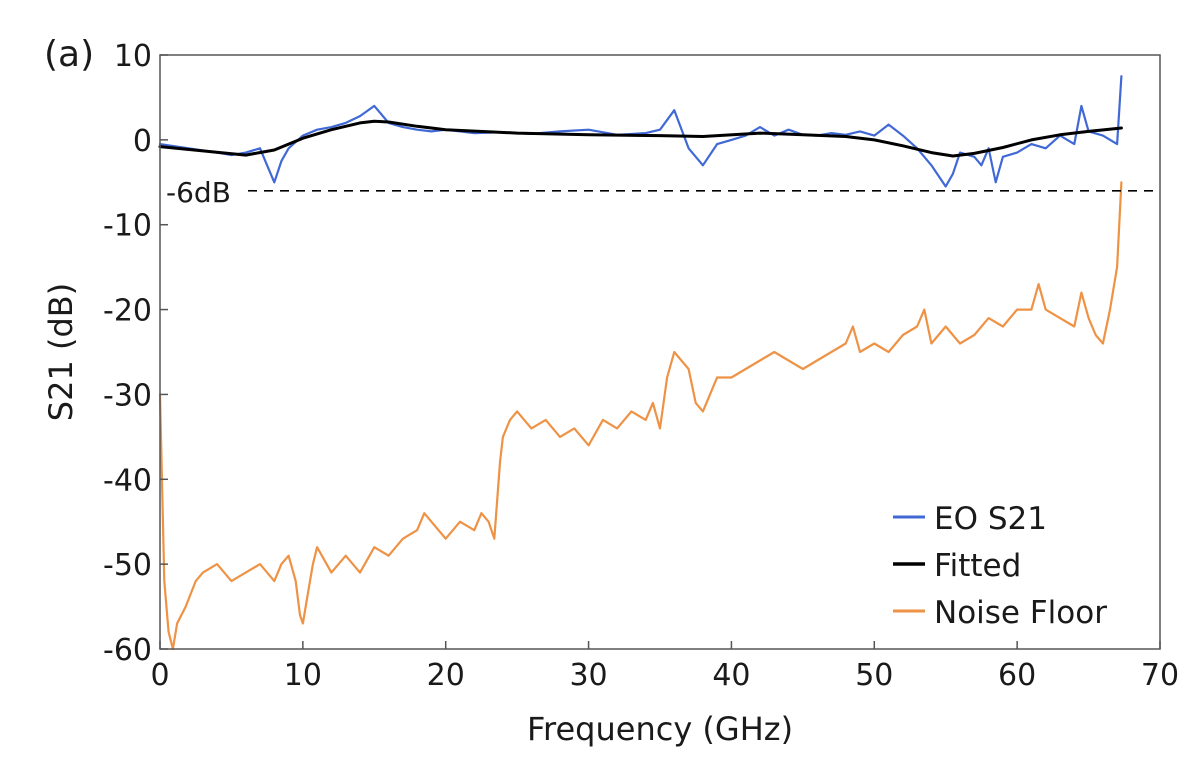 The width and height of the screenshot is (1200, 761). What do you see at coordinates (640, 138) in the screenshot?
I see `series-line-fitted` at bounding box center [640, 138].